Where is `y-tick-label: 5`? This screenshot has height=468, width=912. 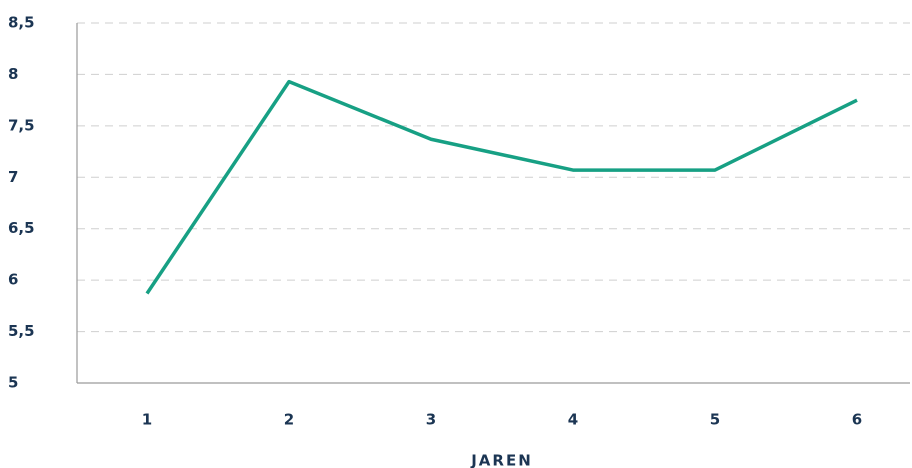
y-tick-label: 5 is located at coordinates (13, 383).